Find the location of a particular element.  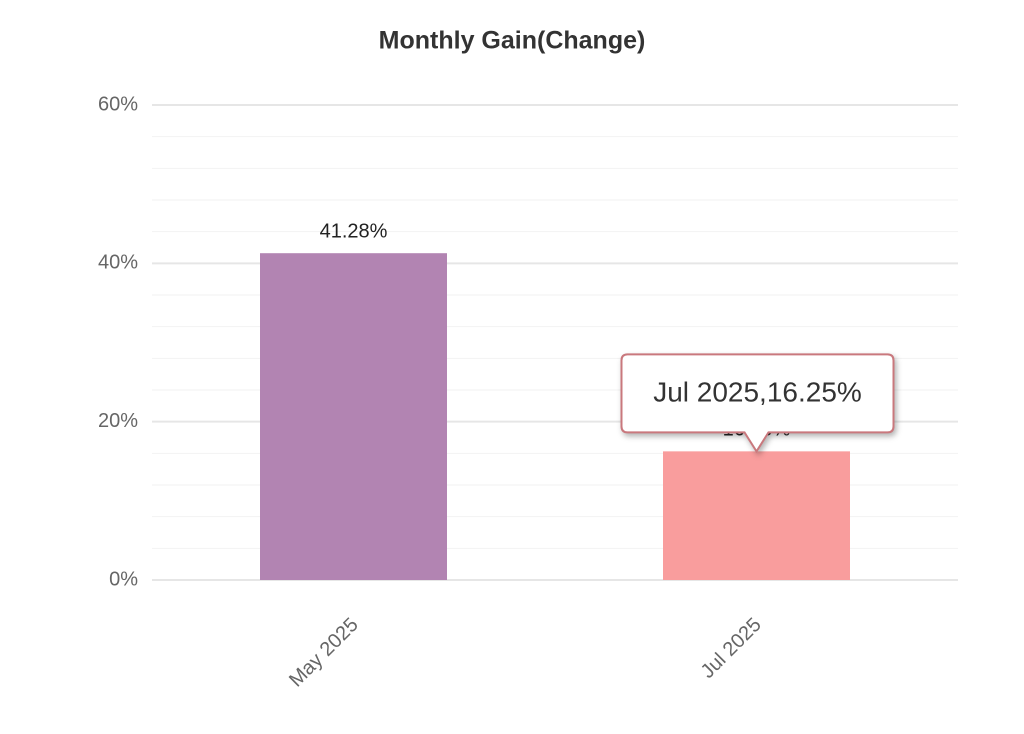

y-tick-label: 20% is located at coordinates (118, 421).